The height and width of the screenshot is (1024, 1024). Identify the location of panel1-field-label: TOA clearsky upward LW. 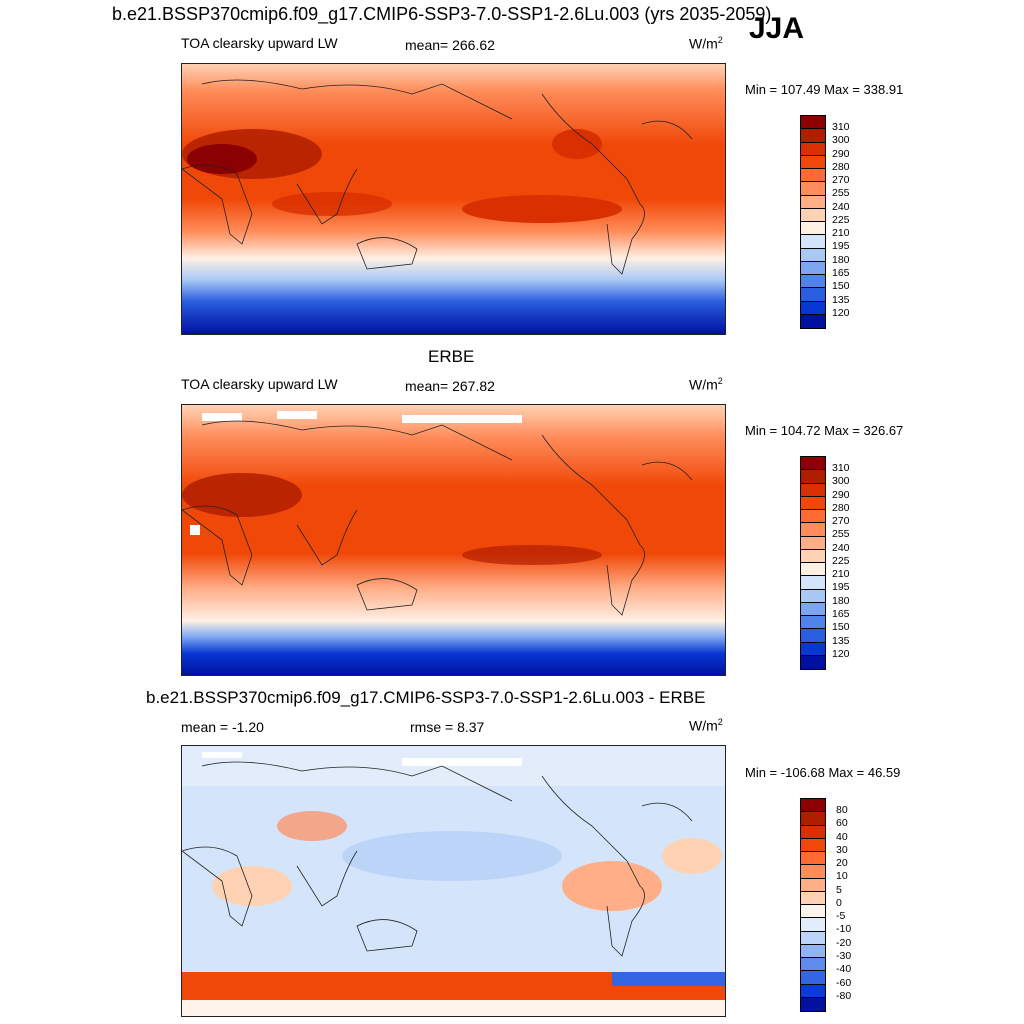
(259, 43).